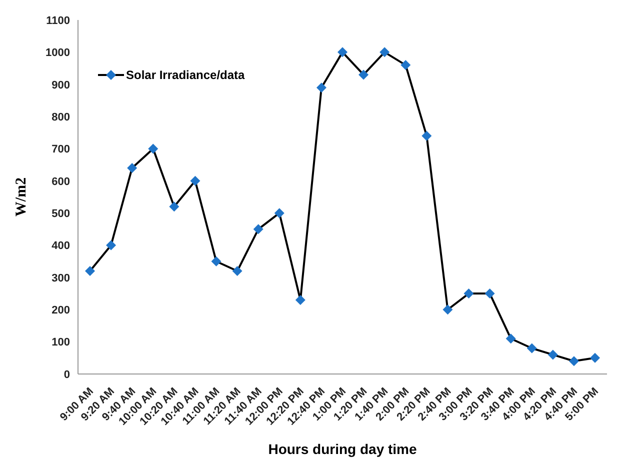 Image resolution: width=623 pixels, height=472 pixels. What do you see at coordinates (342, 449) in the screenshot?
I see `x-axis-title: Hours during day time` at bounding box center [342, 449].